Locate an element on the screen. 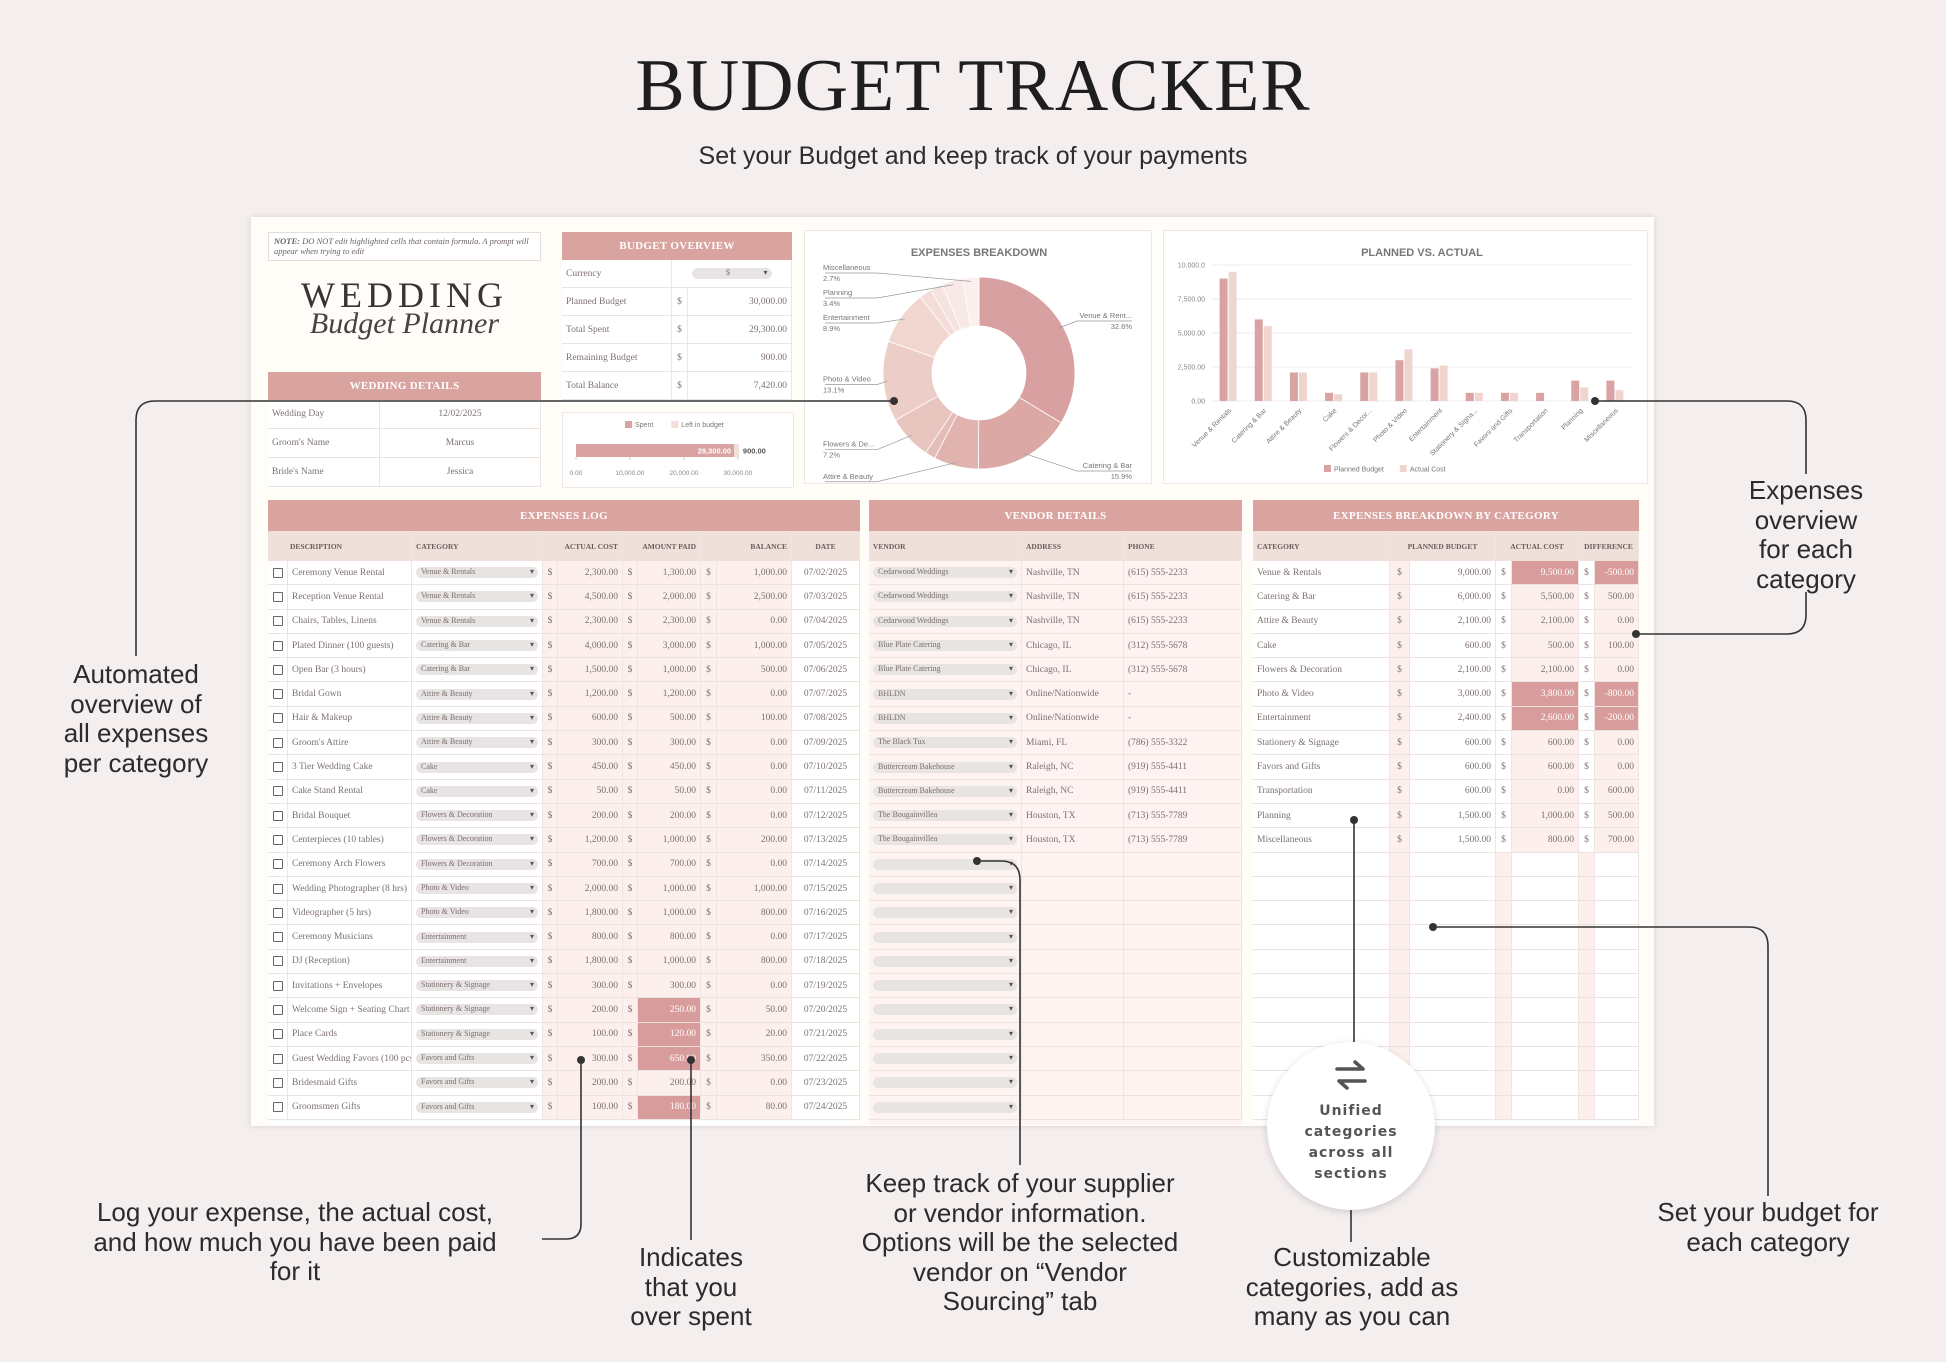 This screenshot has width=1946, height=1362. actual-cost: 100.00 is located at coordinates (590, 1034).